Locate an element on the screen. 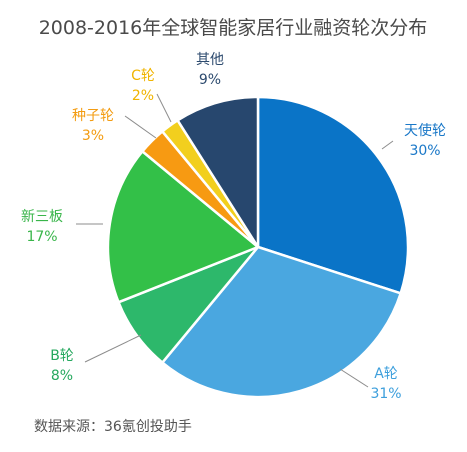  slice-value-label: 9% is located at coordinates (210, 80).